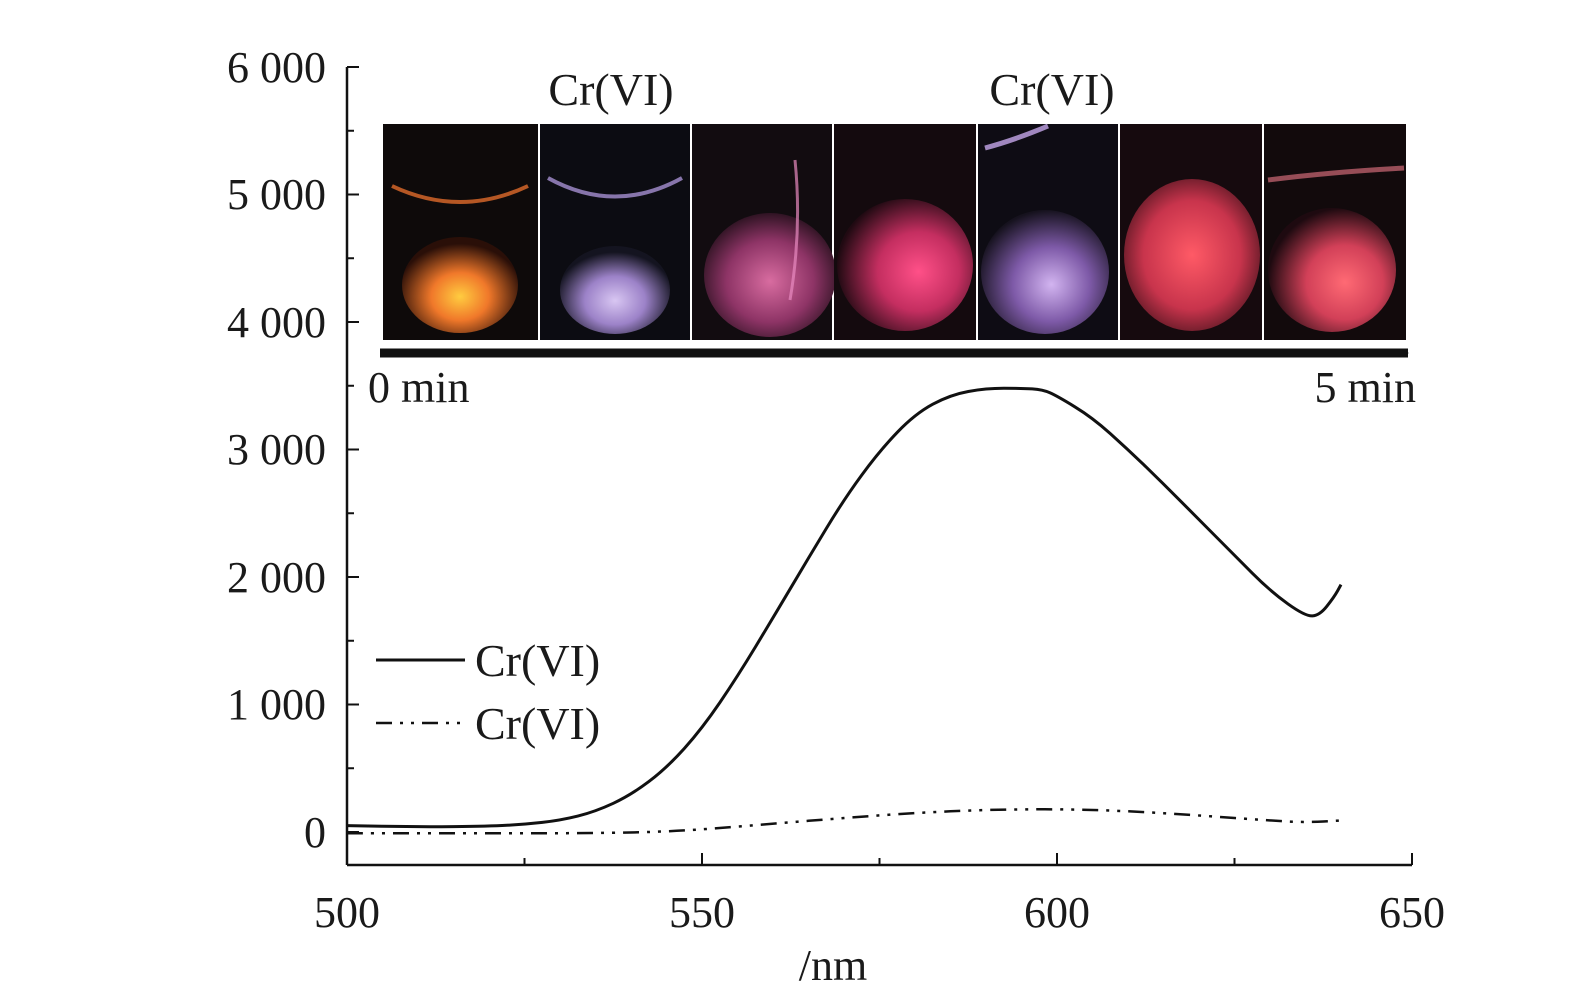 This screenshot has height=1005, width=1575. What do you see at coordinates (276, 704) in the screenshot?
I see `y-tick-label-1000: 1 000` at bounding box center [276, 704].